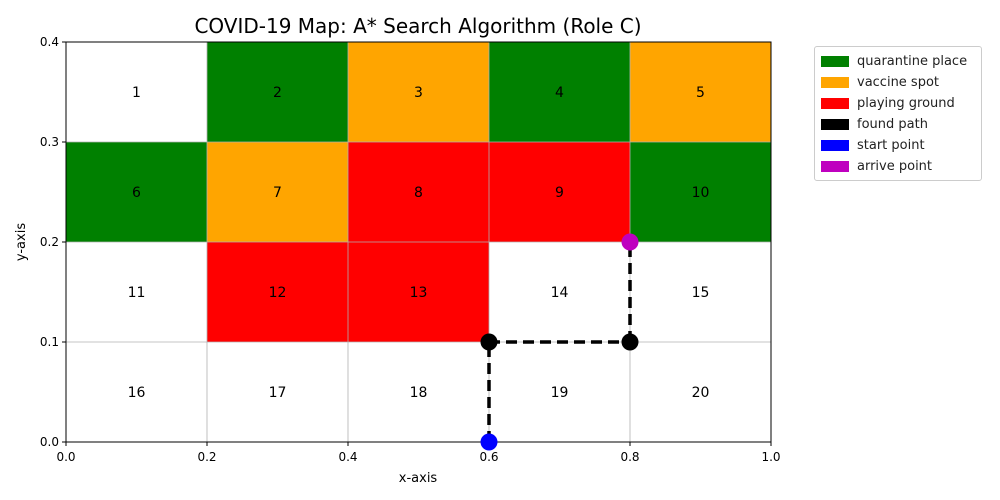 This screenshot has width=1000, height=500. I want to click on legend-item: arrive point, so click(898, 166).